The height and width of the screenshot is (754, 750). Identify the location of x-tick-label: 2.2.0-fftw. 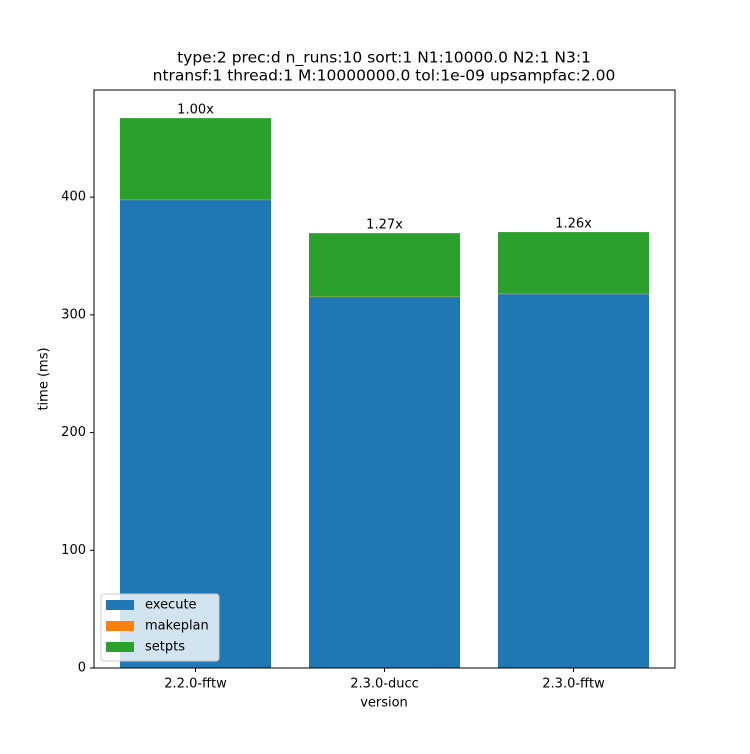
(195, 684).